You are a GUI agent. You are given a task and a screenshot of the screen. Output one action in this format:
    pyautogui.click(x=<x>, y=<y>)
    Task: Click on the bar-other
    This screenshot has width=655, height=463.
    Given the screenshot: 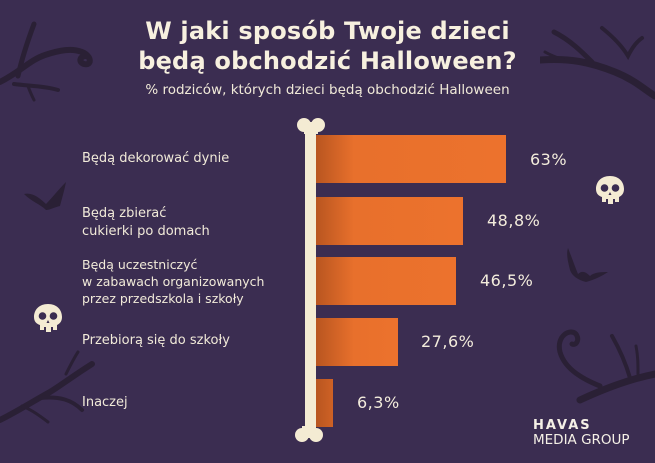 What is the action you would take?
    pyautogui.click(x=323, y=403)
    